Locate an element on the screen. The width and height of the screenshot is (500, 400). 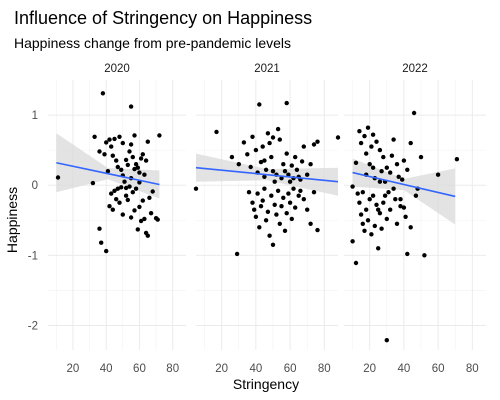
confidence-band is located at coordinates (404, 191).